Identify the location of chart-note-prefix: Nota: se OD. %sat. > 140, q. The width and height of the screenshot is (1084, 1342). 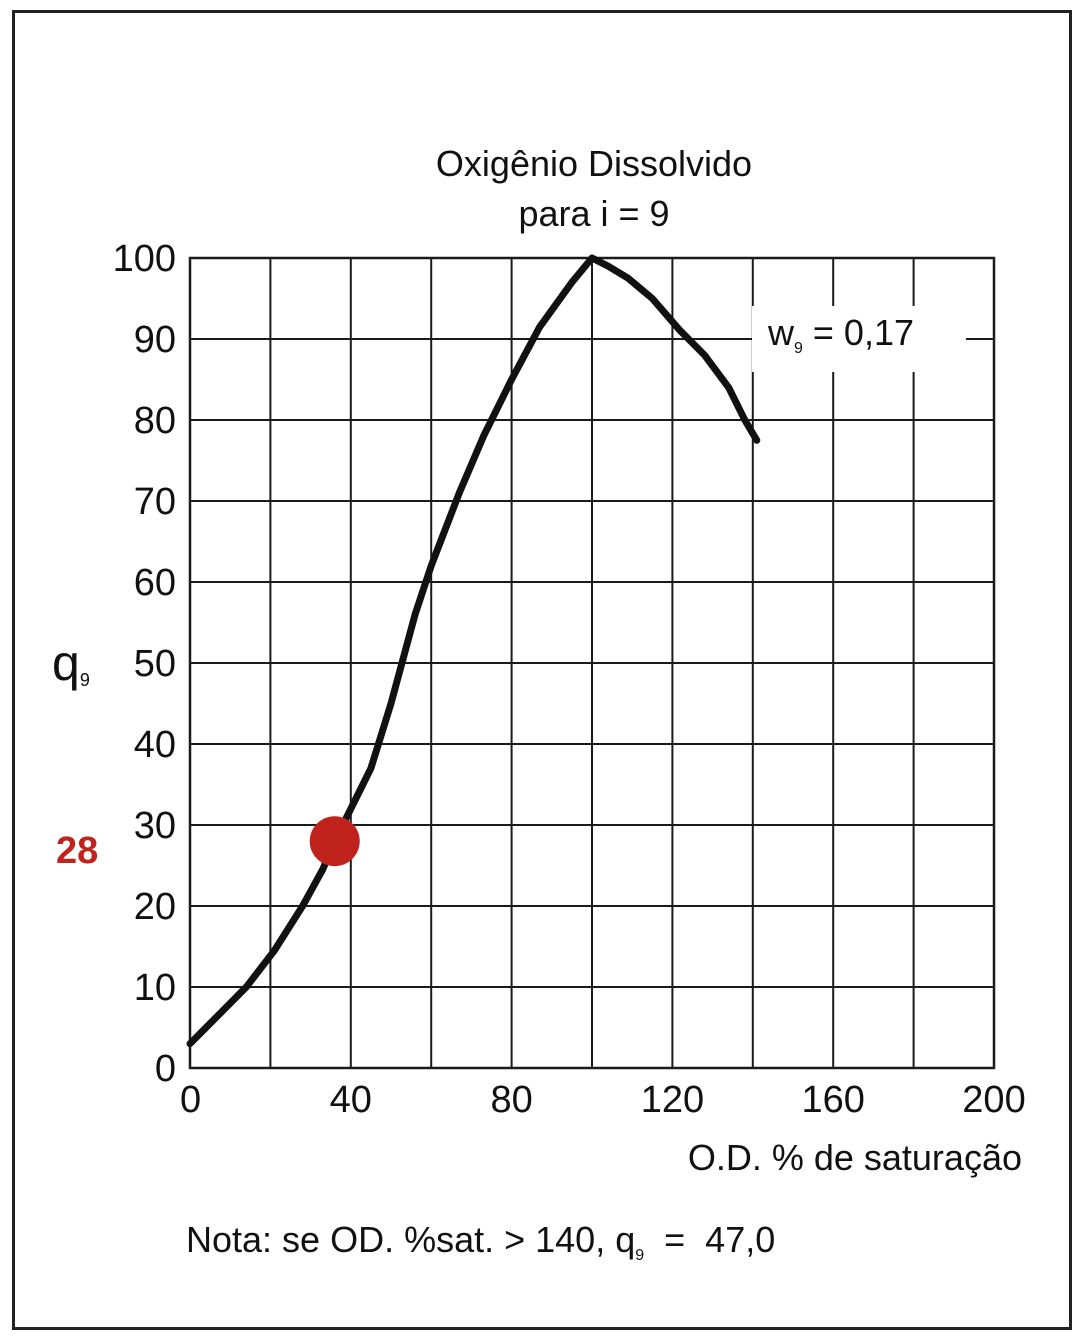
(410, 1239).